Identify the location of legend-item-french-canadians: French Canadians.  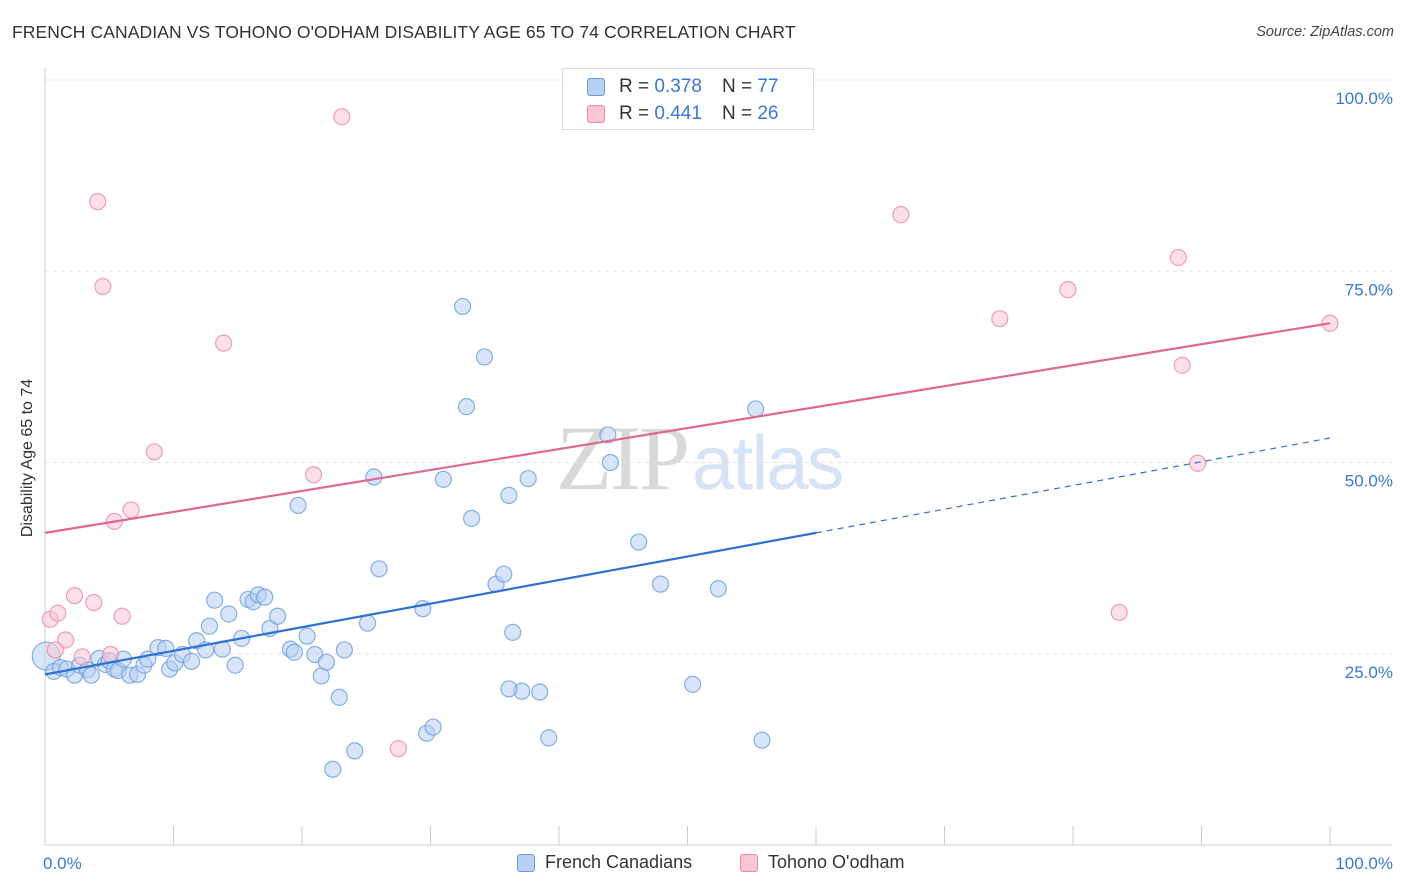
(604, 862).